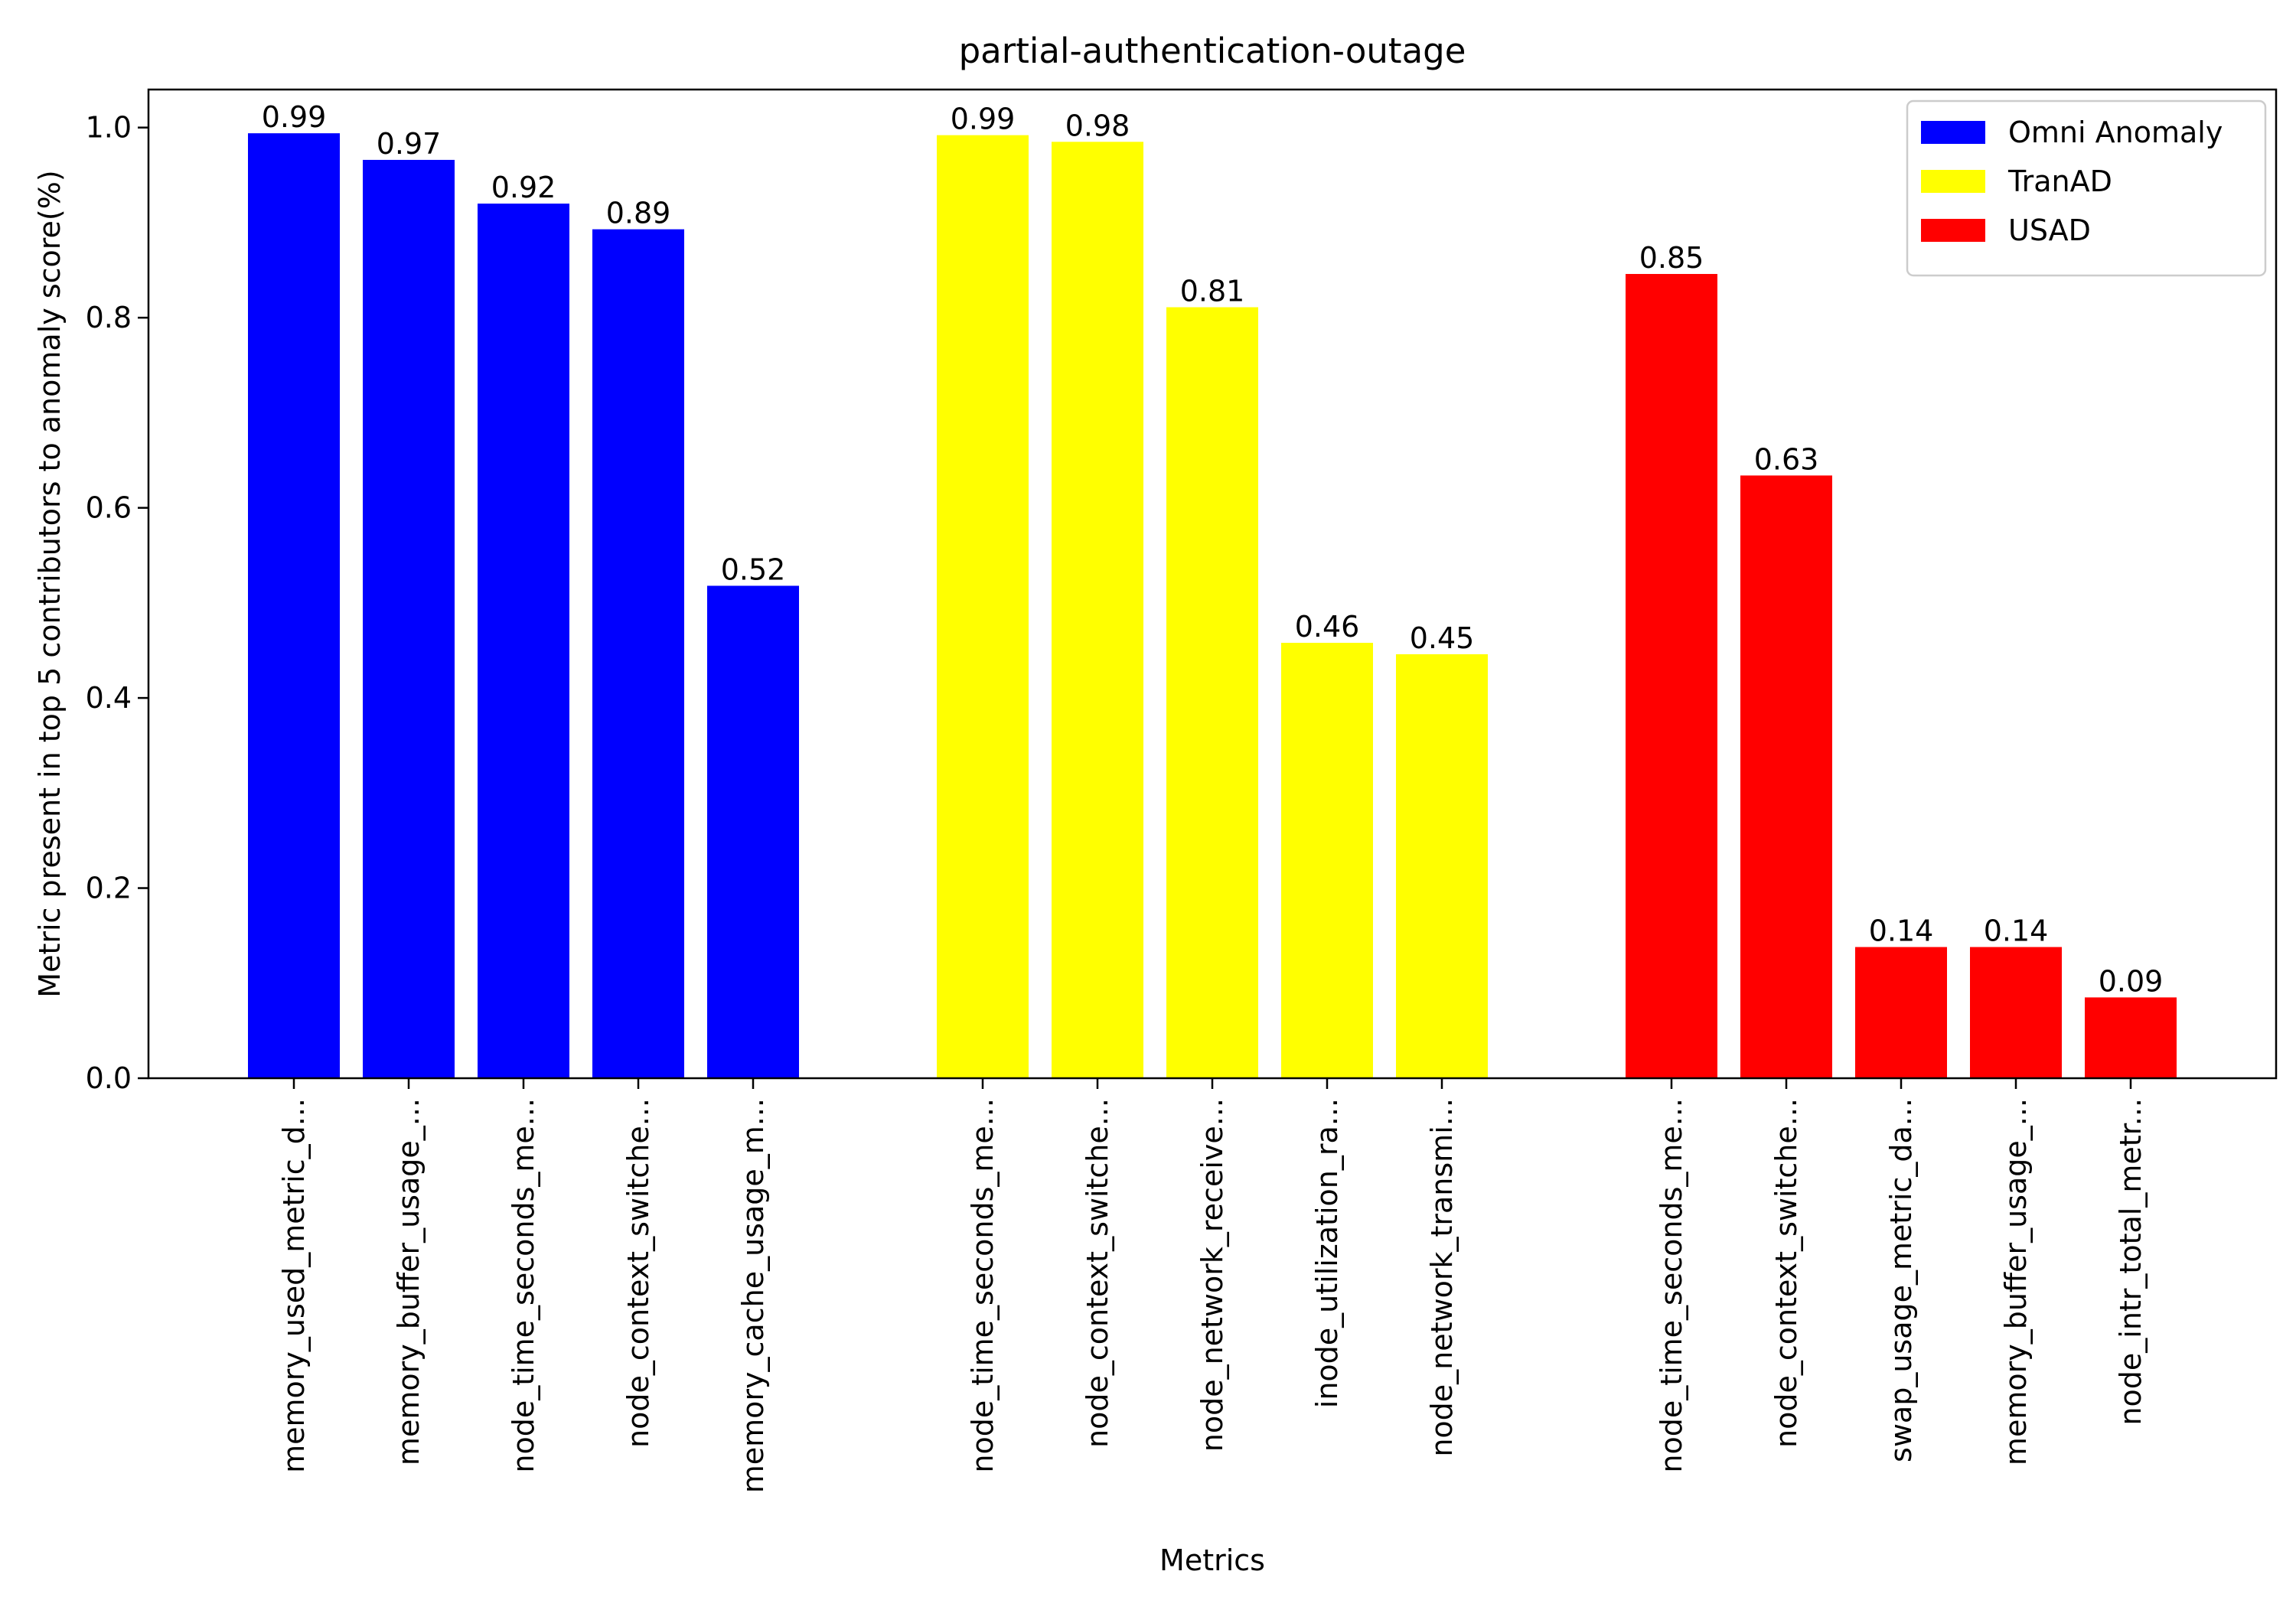 The height and width of the screenshot is (1607, 2296). What do you see at coordinates (983, 119) in the screenshot?
I see `value-label-2-1: 0.99` at bounding box center [983, 119].